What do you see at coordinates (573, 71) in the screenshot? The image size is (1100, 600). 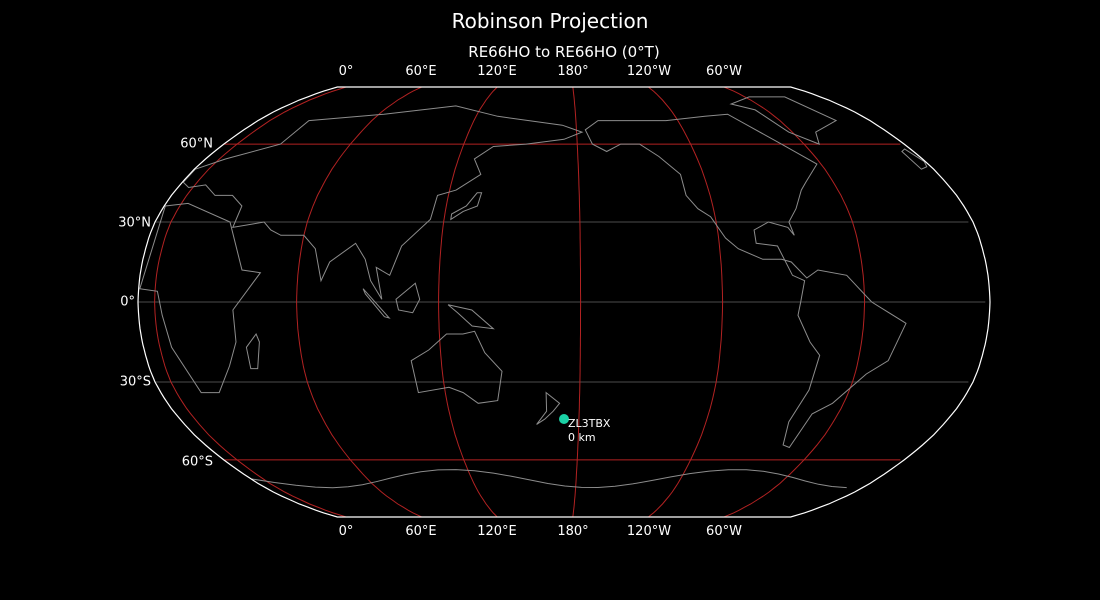 I see `lon-tick-top: 180°` at bounding box center [573, 71].